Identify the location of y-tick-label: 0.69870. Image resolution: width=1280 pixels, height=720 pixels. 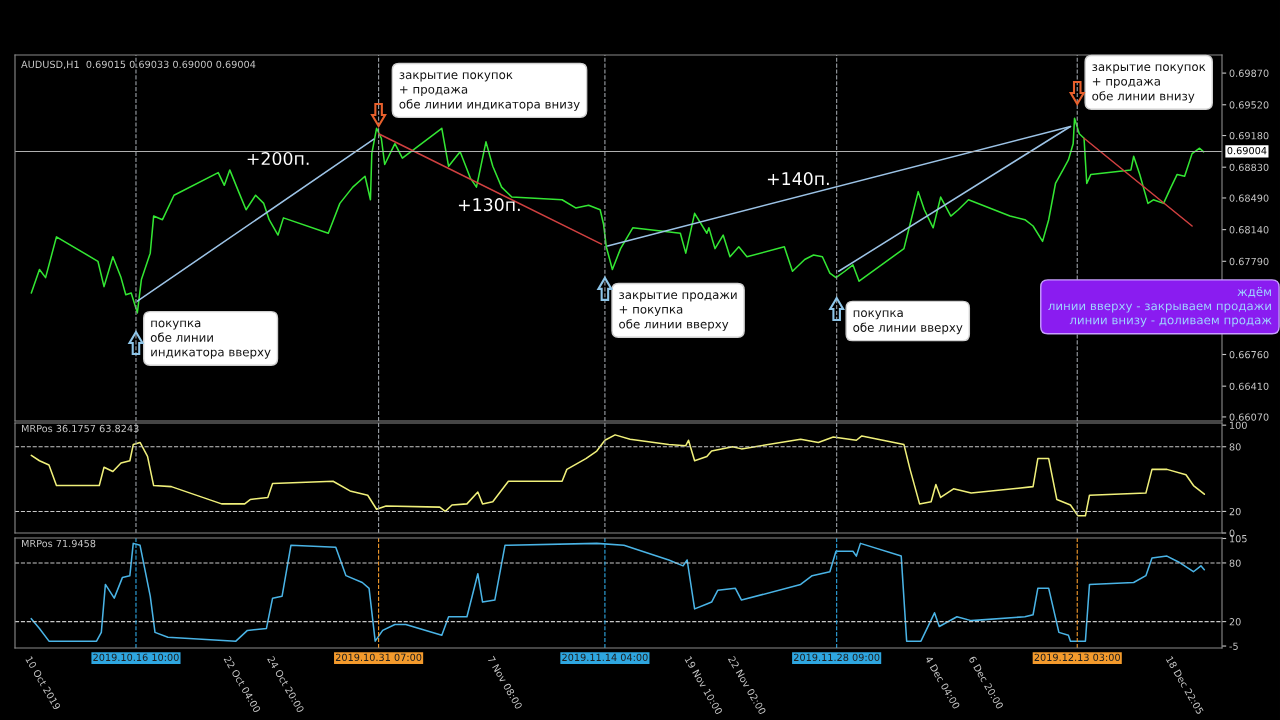
(1249, 73).